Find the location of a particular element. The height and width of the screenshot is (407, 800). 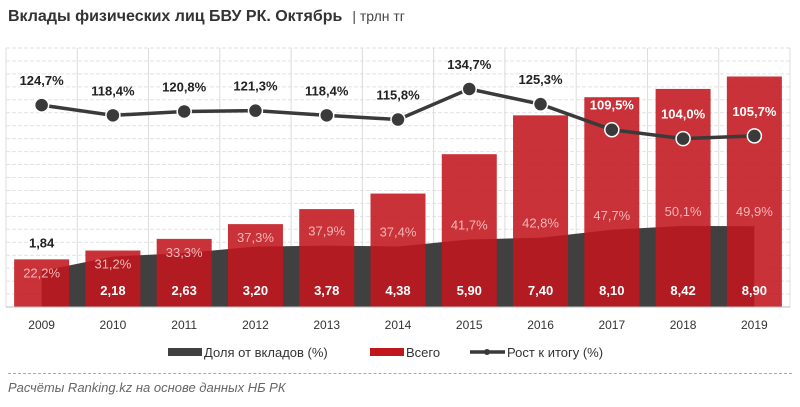

growth-label: 125,3% is located at coordinates (540, 79).